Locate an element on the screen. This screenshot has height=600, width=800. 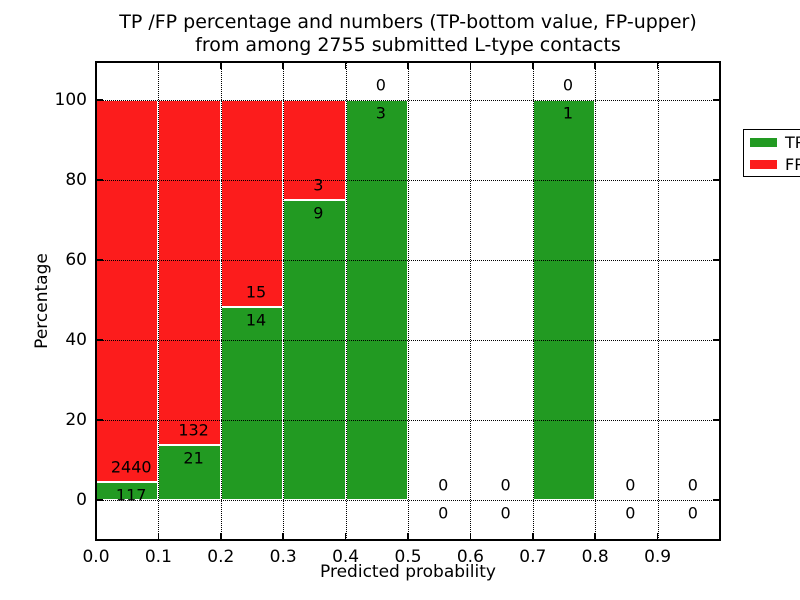
fp-count-label: 132 is located at coordinates (193, 430).